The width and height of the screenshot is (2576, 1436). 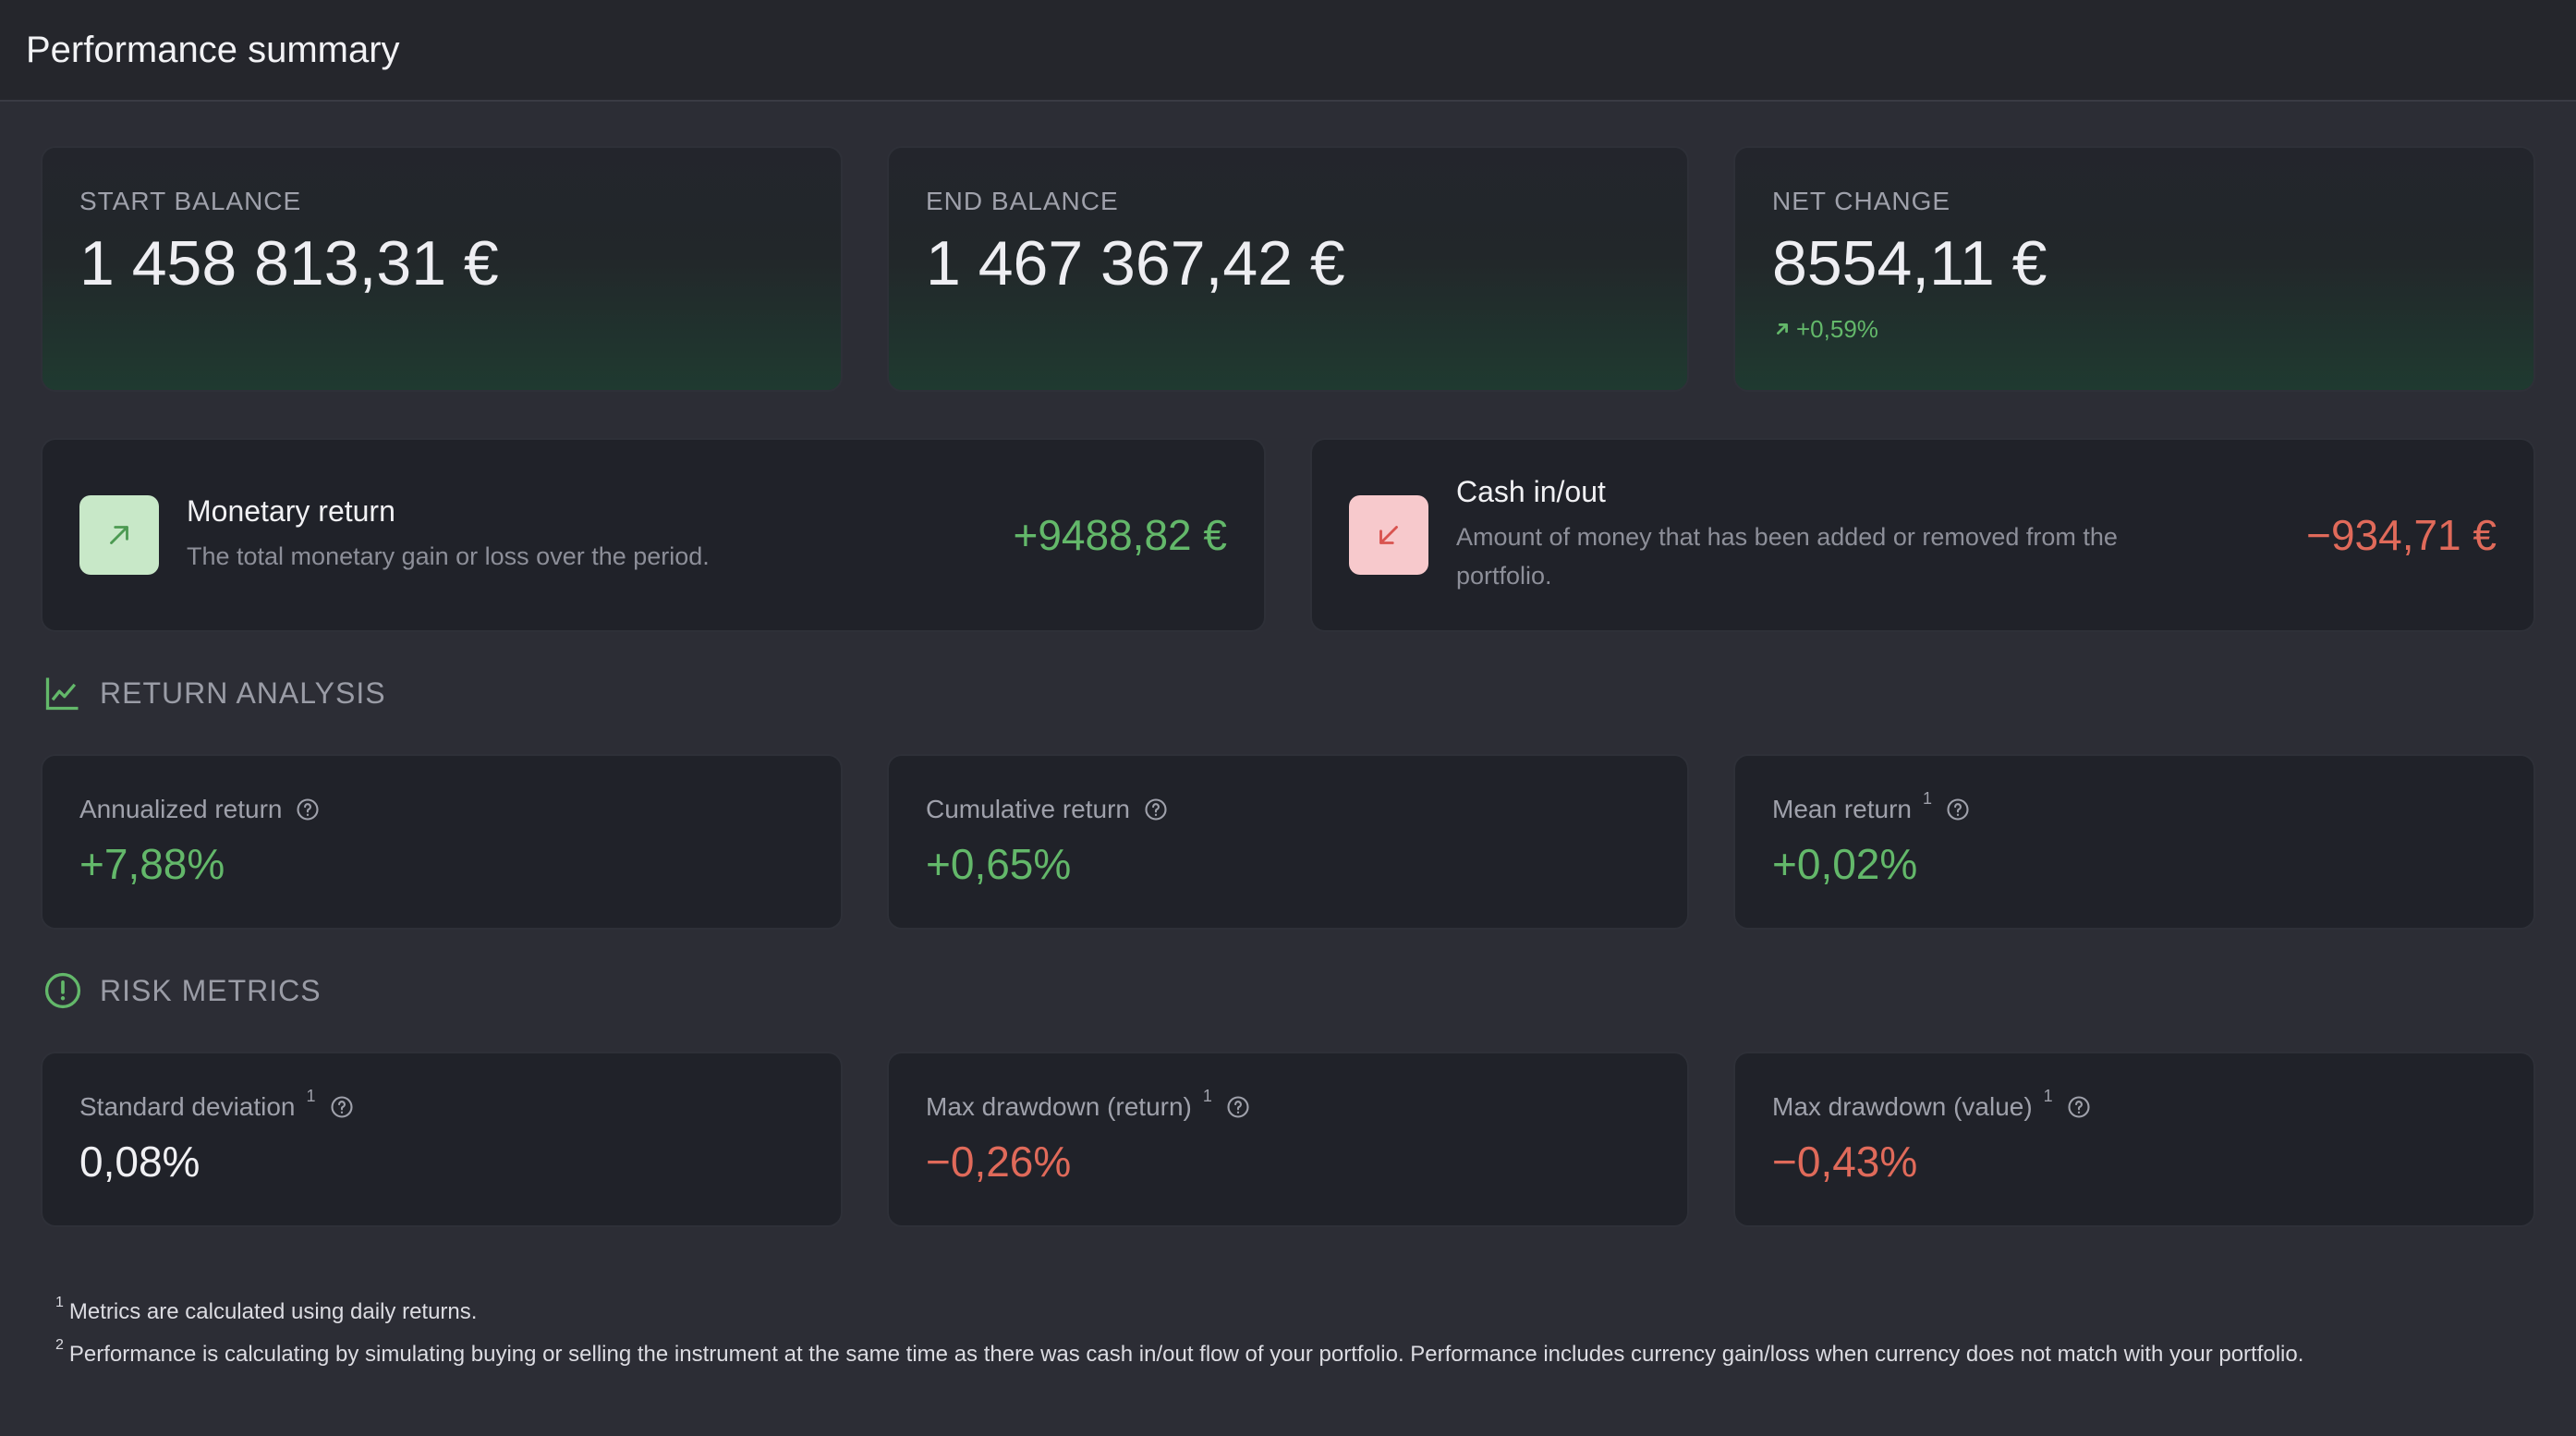 I want to click on return-analysis-header: RETURN ANALYSIS, so click(x=1288, y=693).